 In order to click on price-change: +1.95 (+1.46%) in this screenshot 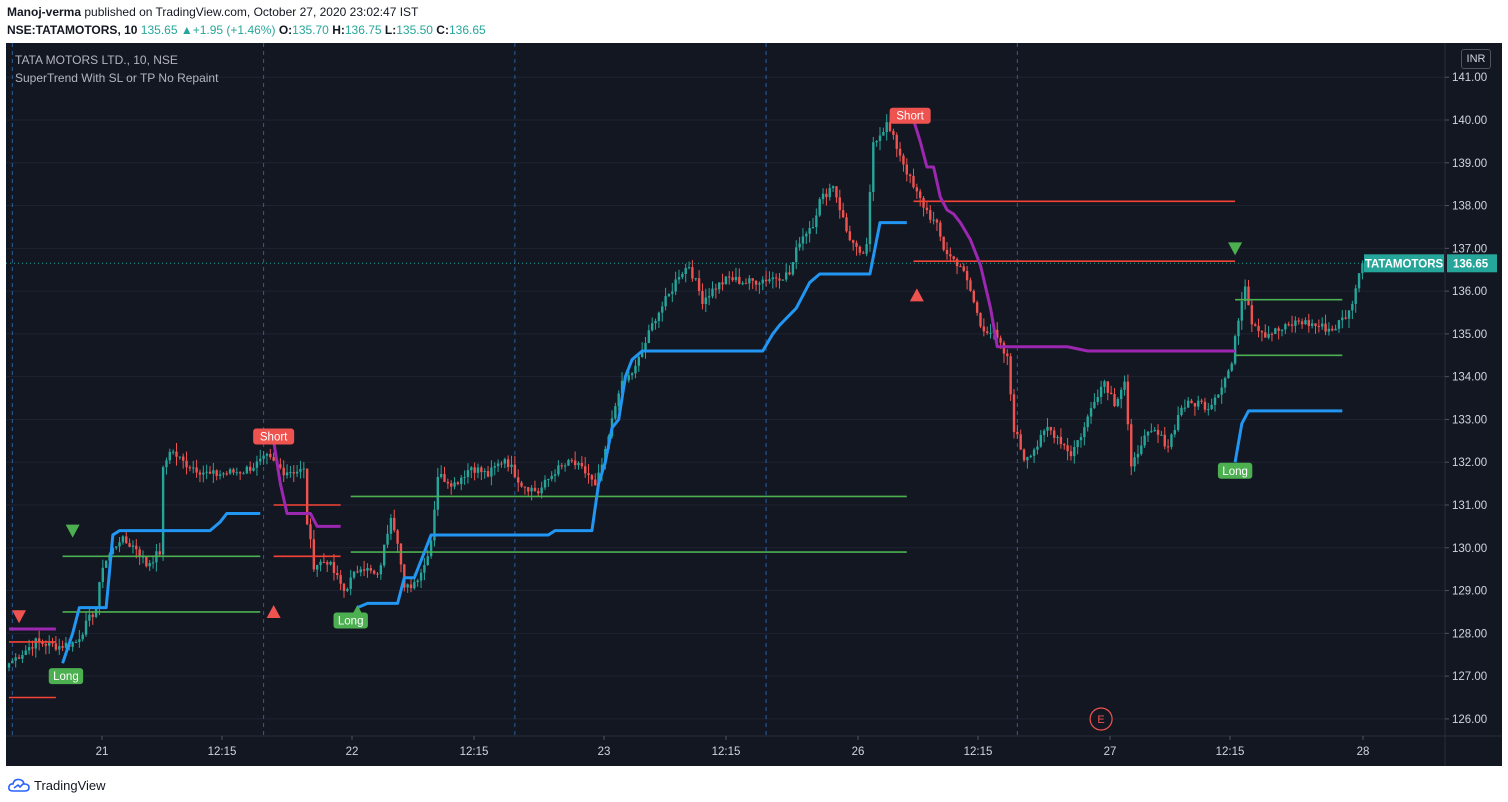, I will do `click(234, 30)`.